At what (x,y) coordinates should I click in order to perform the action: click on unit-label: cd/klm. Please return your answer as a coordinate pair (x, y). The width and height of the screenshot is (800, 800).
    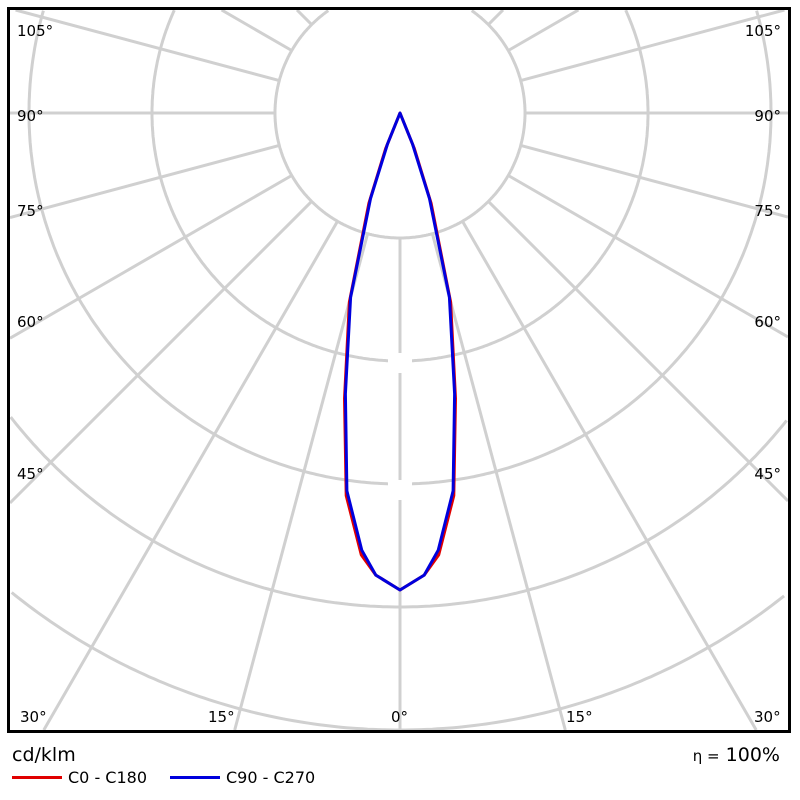
    Looking at the image, I should click on (44, 755).